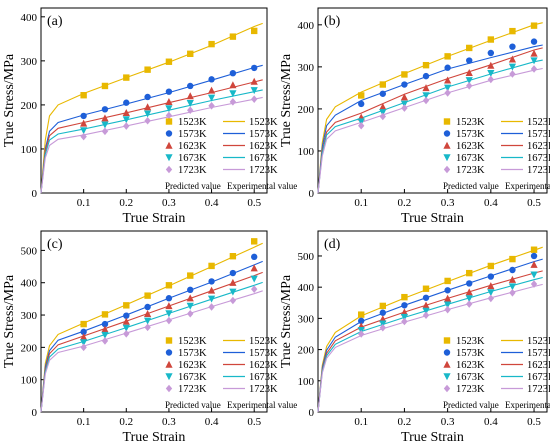  What do you see at coordinates (491, 422) in the screenshot?
I see `x-tick-label: 0.4` at bounding box center [491, 422].